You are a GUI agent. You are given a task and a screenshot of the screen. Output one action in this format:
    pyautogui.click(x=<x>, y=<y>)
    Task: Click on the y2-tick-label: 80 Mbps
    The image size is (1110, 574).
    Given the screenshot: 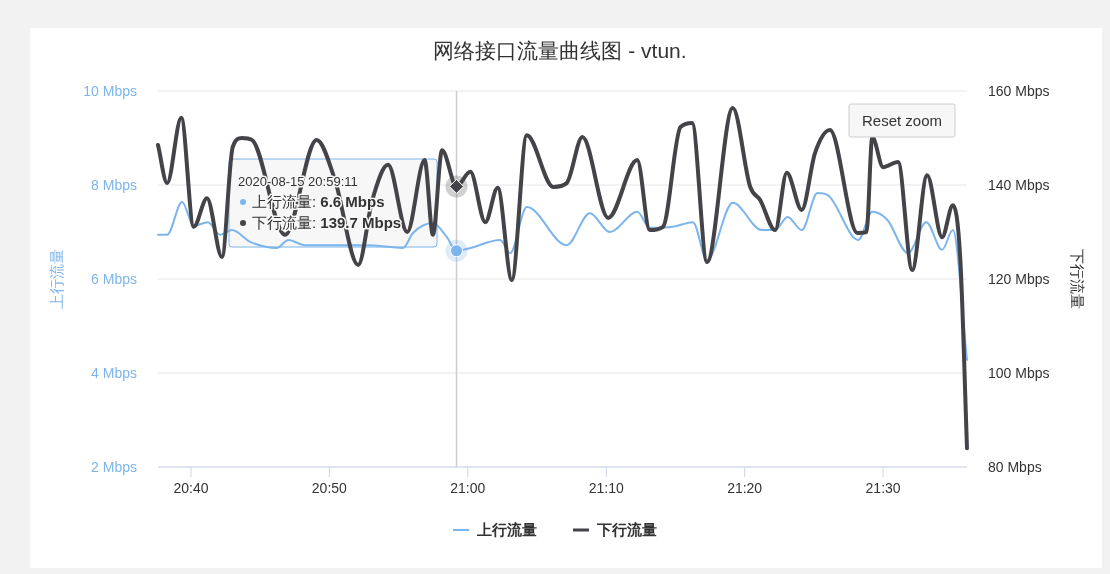 What is the action you would take?
    pyautogui.click(x=1015, y=467)
    